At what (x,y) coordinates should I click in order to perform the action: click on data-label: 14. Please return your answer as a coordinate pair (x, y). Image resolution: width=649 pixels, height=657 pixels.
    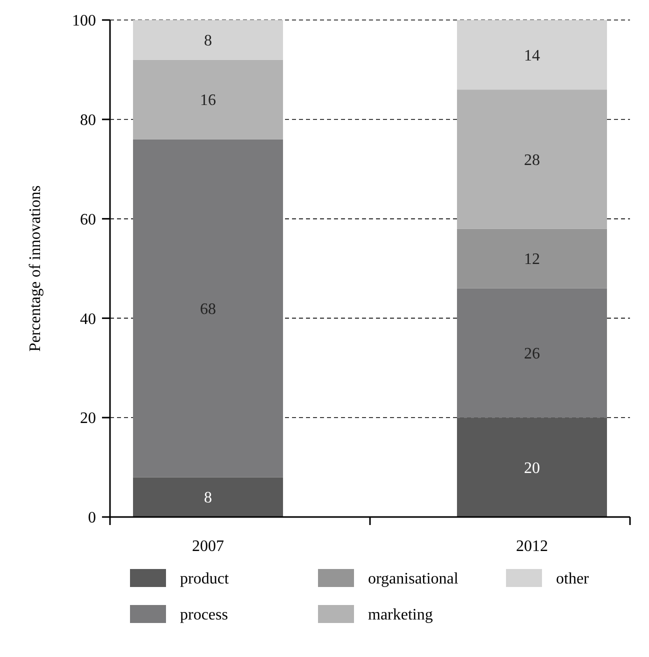
    Looking at the image, I should click on (532, 55).